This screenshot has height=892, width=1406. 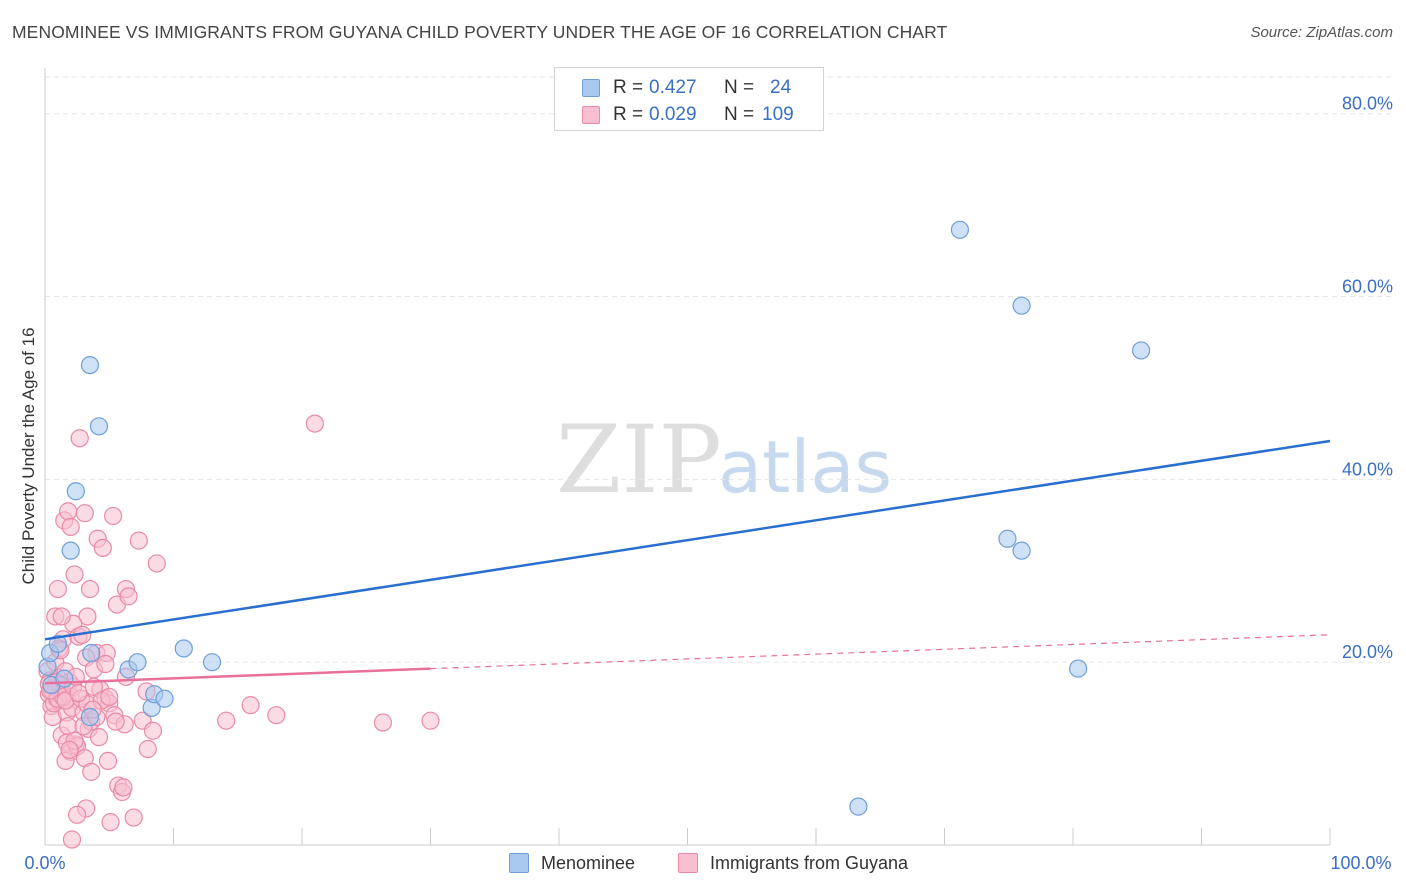 I want to click on correlation-stats-box: R = 0.427 N = 24 R = 0.029 N = 109, so click(x=689, y=99).